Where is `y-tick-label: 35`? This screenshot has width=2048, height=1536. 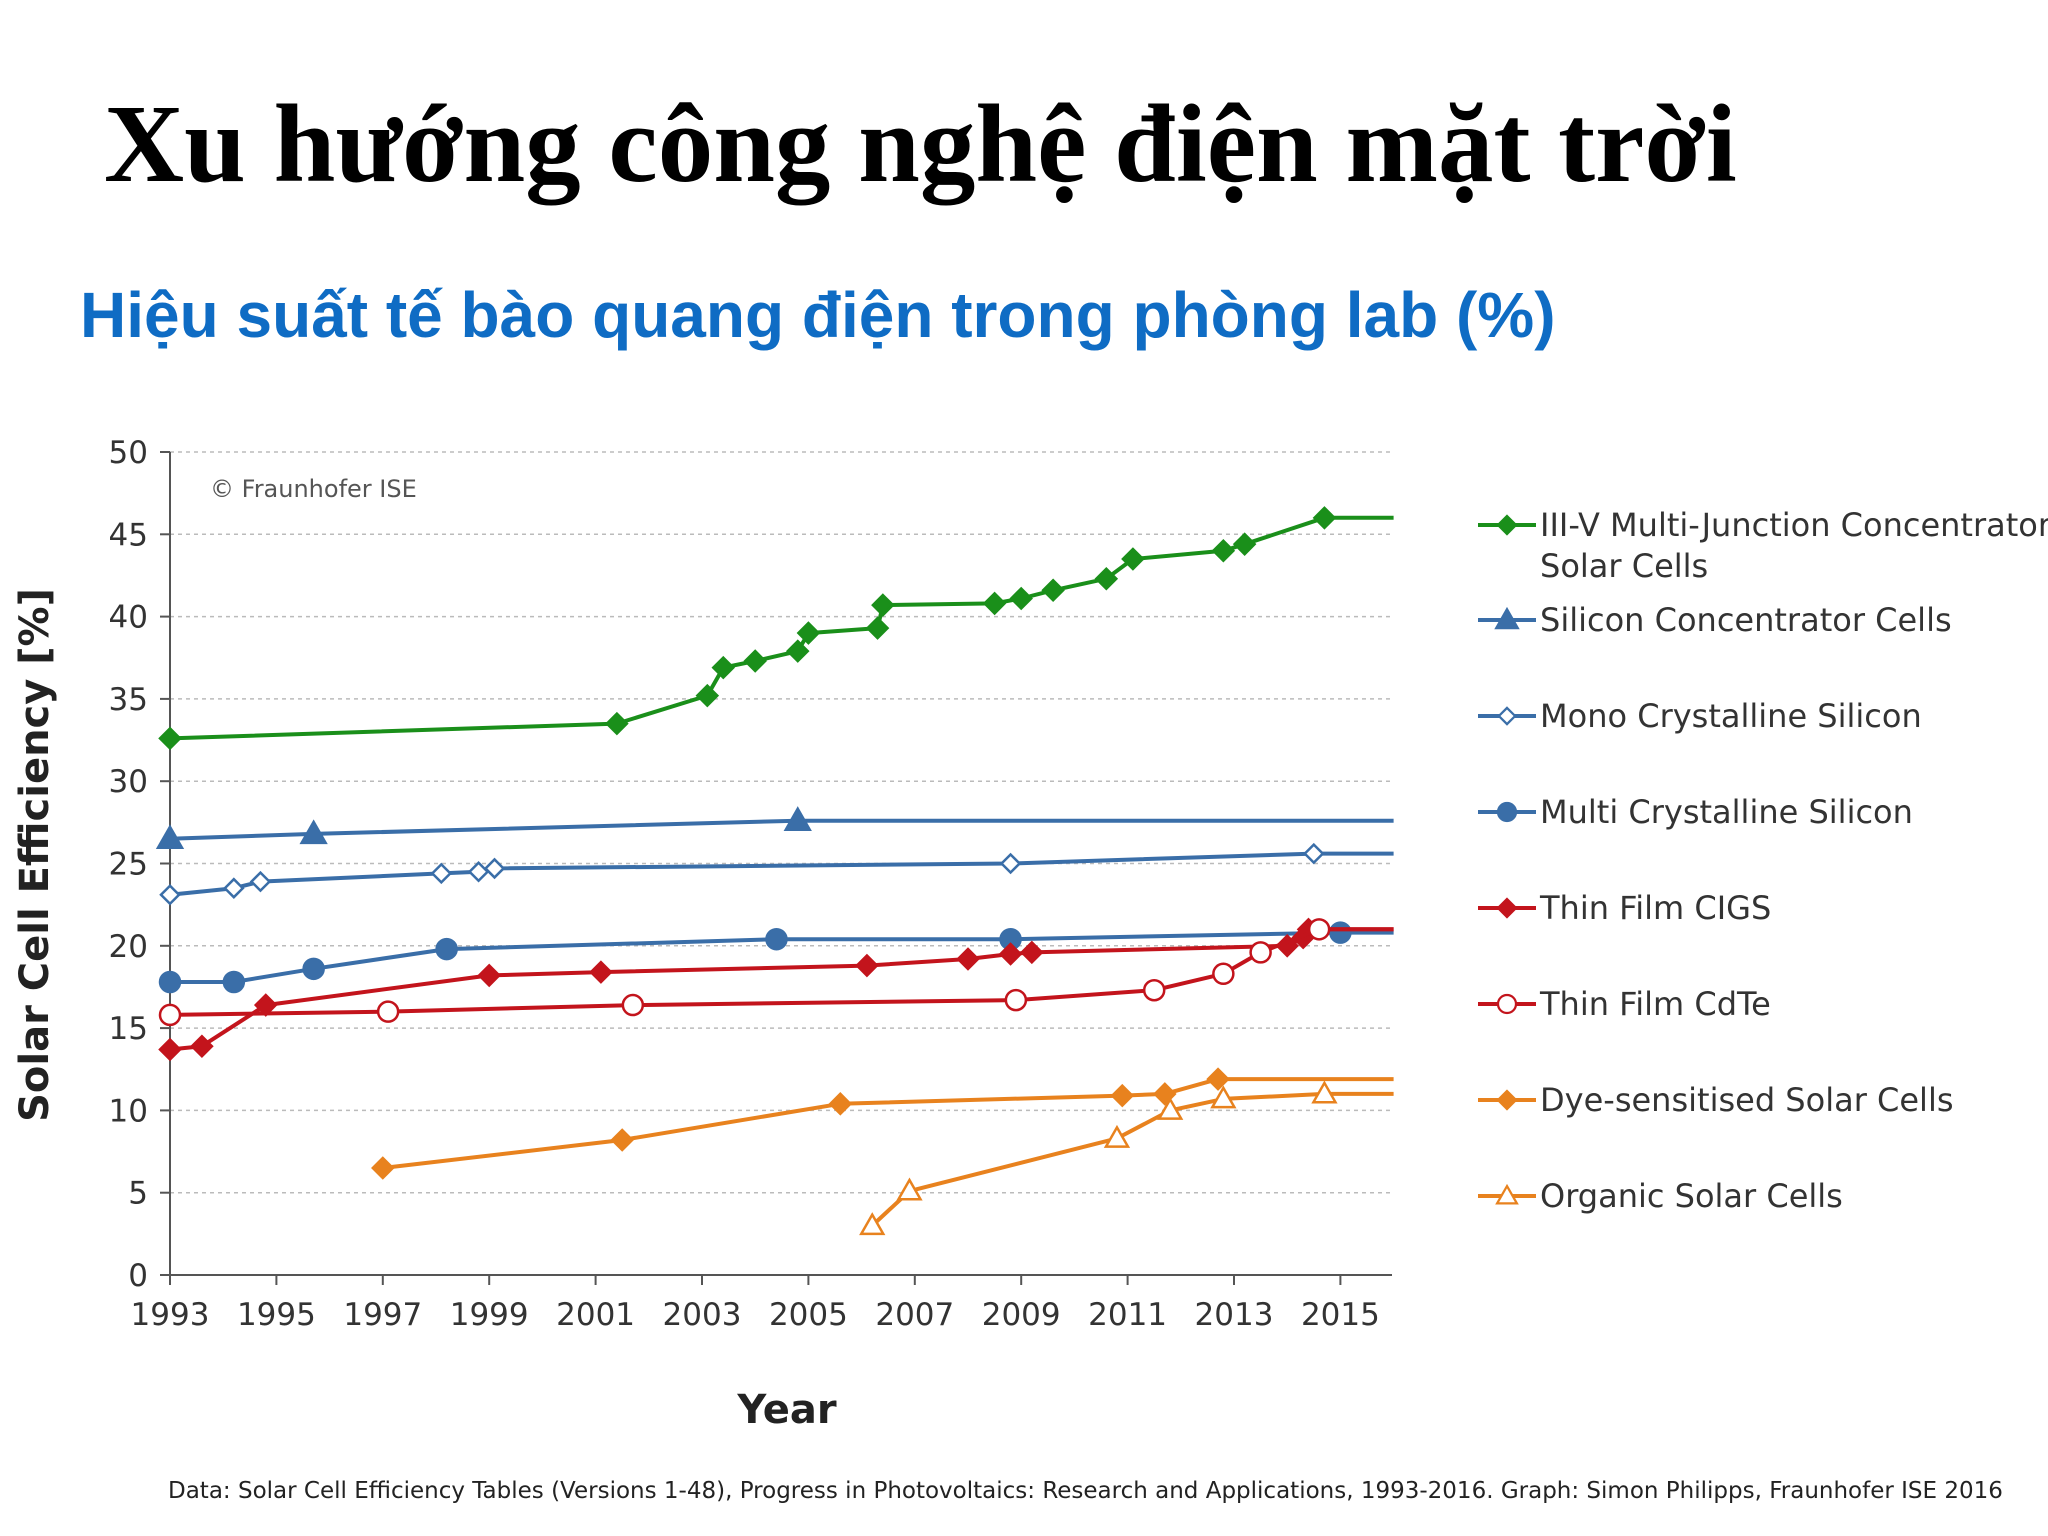 y-tick-label: 35 is located at coordinates (128, 700).